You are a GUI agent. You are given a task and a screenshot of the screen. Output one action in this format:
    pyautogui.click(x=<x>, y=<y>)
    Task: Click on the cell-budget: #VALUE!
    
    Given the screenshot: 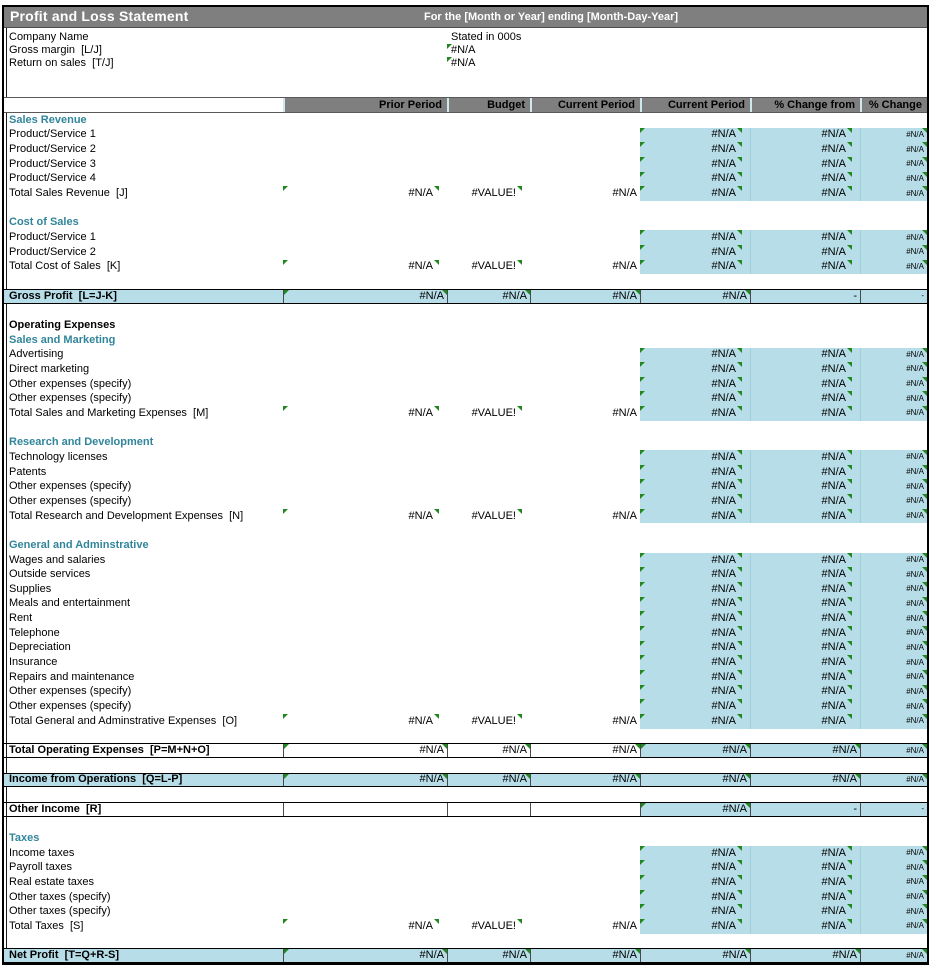 What is the action you would take?
    pyautogui.click(x=488, y=721)
    